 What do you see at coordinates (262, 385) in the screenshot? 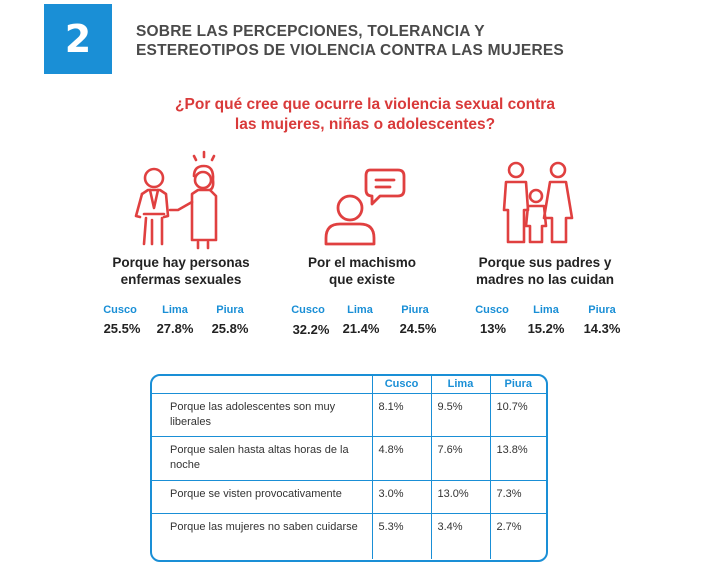
I see `table-header-blank` at bounding box center [262, 385].